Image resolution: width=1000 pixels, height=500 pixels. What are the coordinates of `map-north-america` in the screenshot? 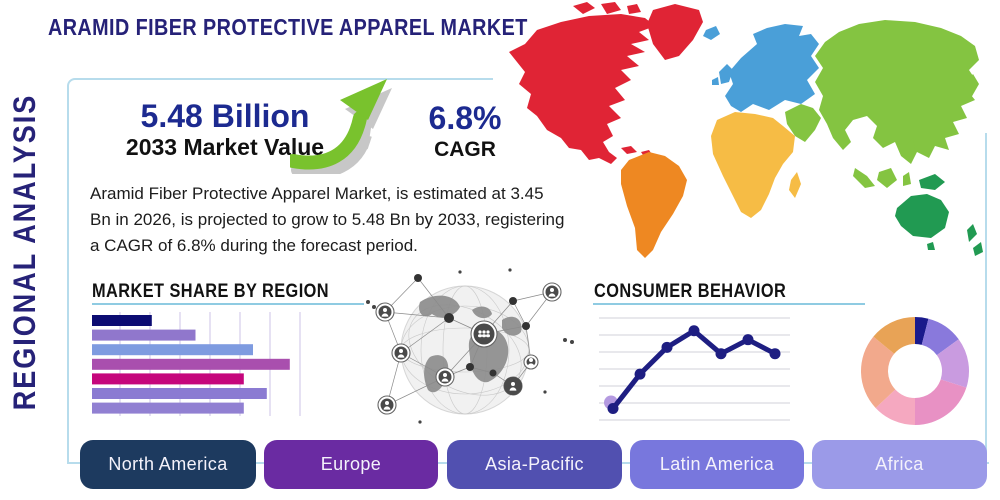 It's located at (606, 83).